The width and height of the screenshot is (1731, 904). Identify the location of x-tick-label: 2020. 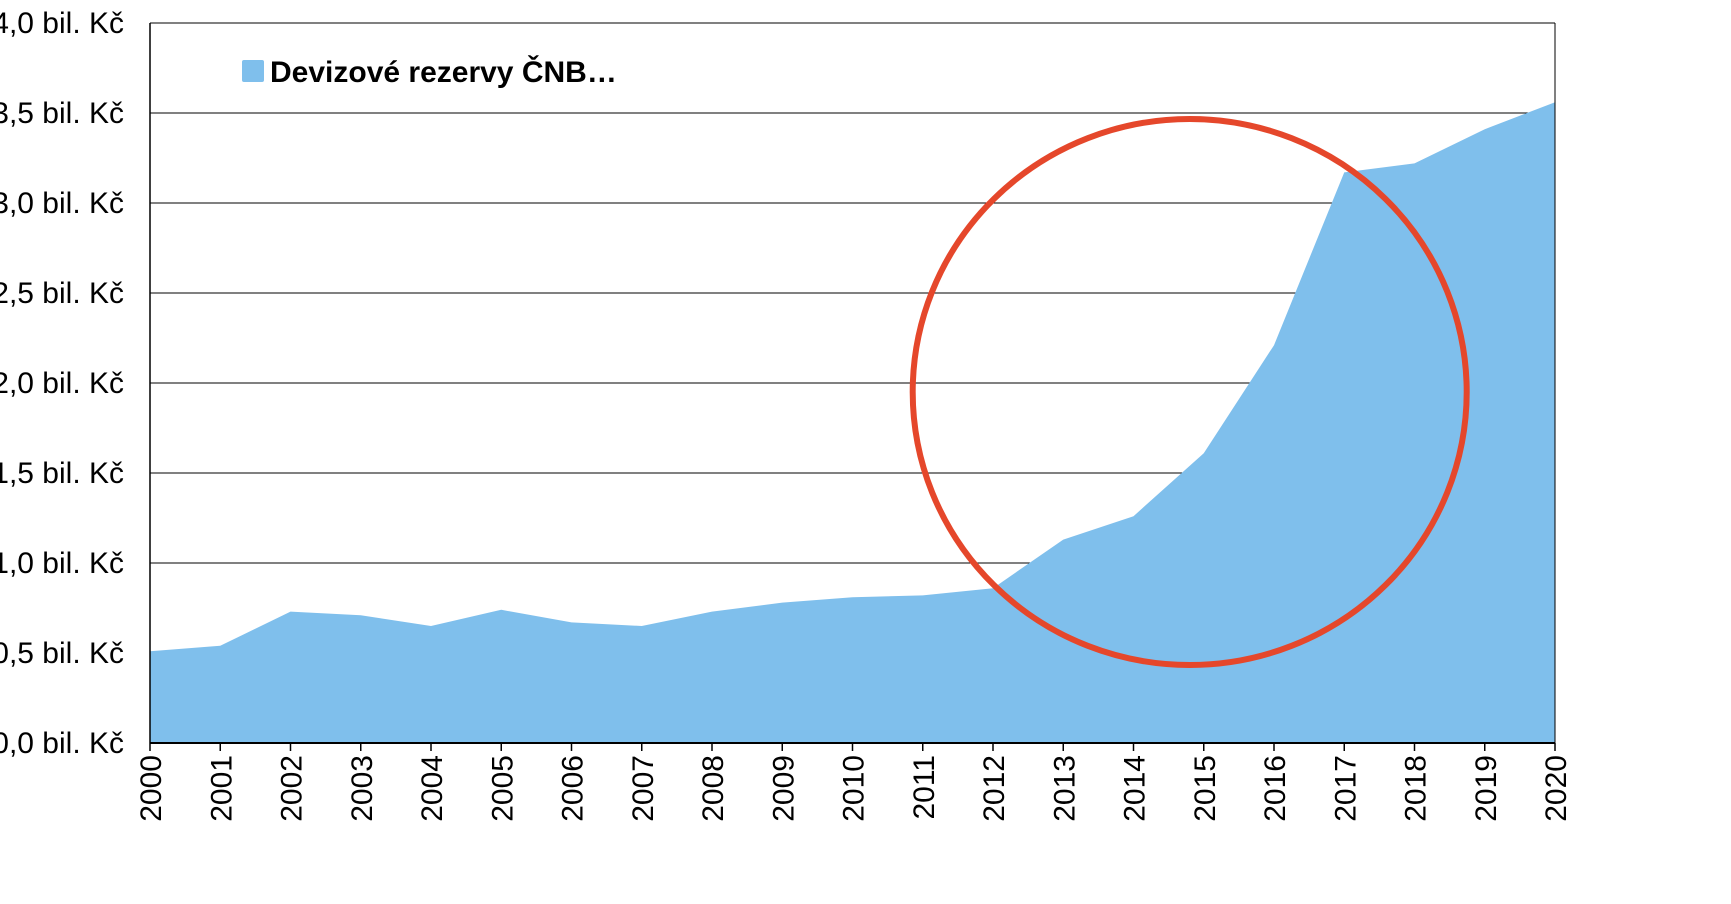
(1556, 788).